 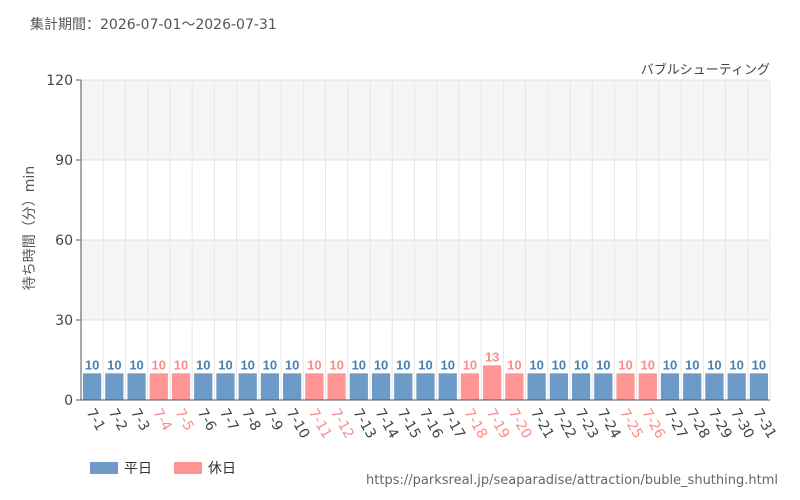 I want to click on x-tick-label: 7-6, so click(x=206, y=420).